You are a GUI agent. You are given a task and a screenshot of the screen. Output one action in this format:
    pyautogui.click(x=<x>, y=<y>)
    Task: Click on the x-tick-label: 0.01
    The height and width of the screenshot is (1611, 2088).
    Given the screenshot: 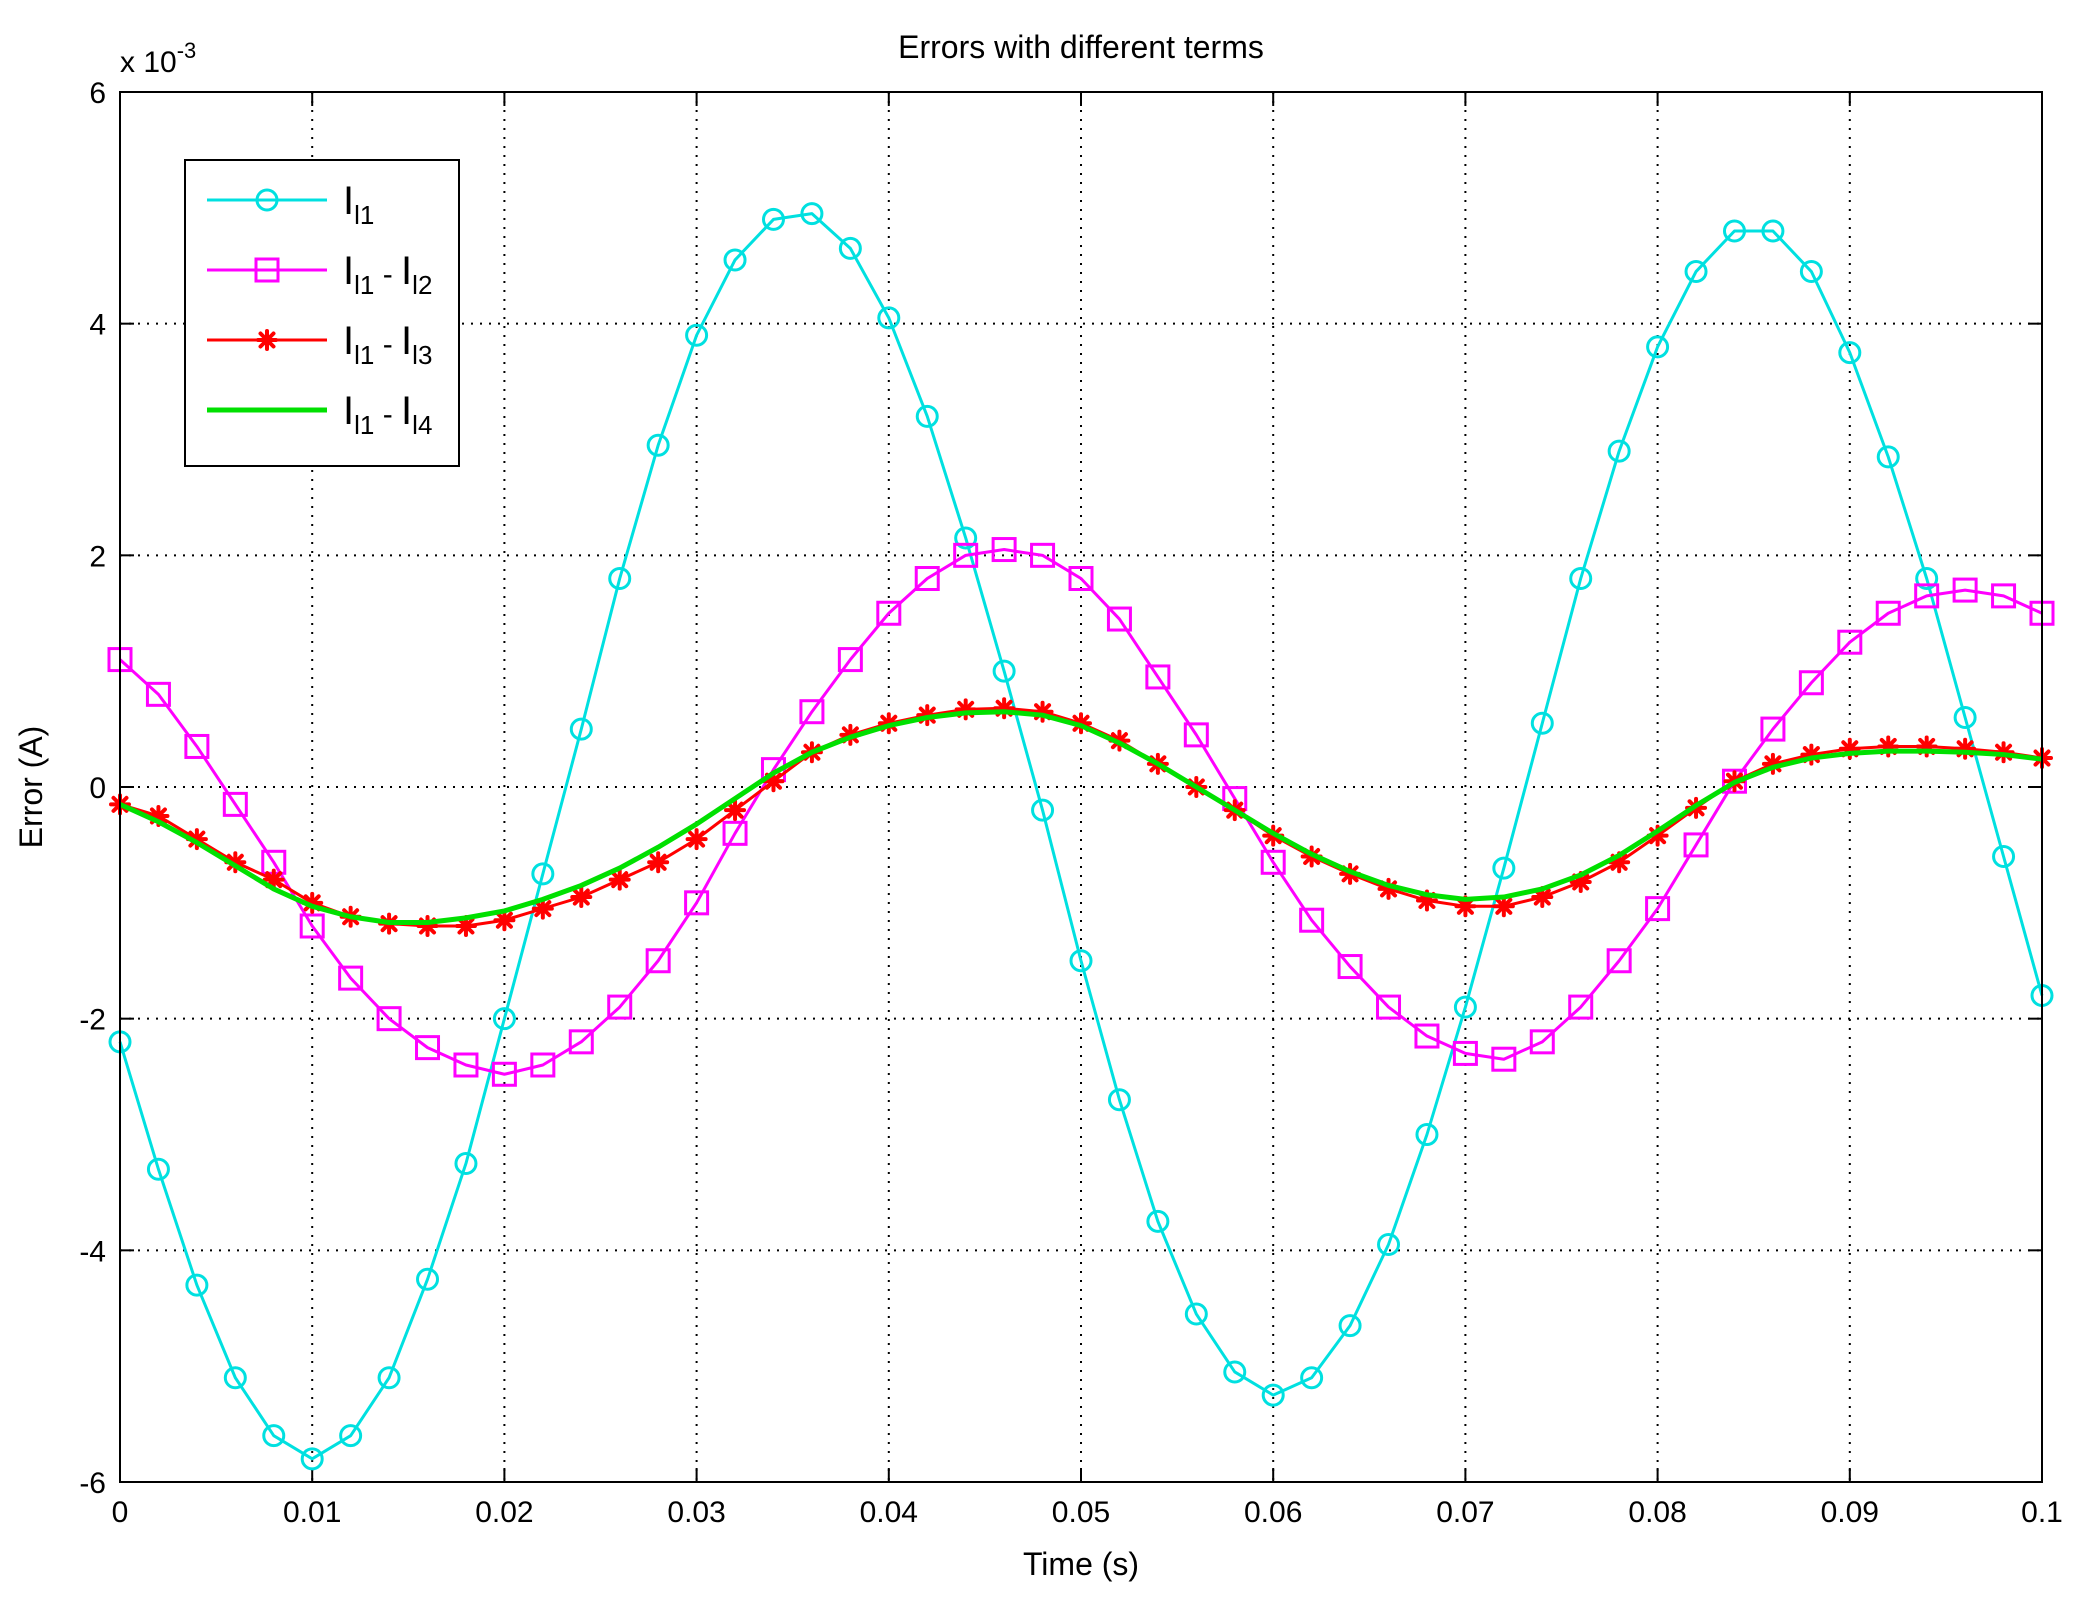 What is the action you would take?
    pyautogui.click(x=312, y=1512)
    